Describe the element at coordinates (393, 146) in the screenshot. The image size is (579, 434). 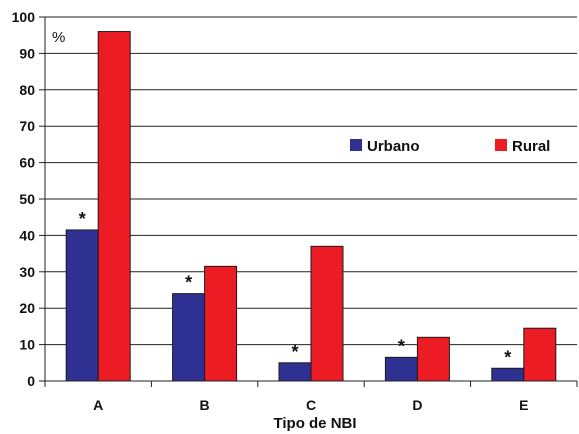
I see `legend-label-urbano: Urbano` at that location.